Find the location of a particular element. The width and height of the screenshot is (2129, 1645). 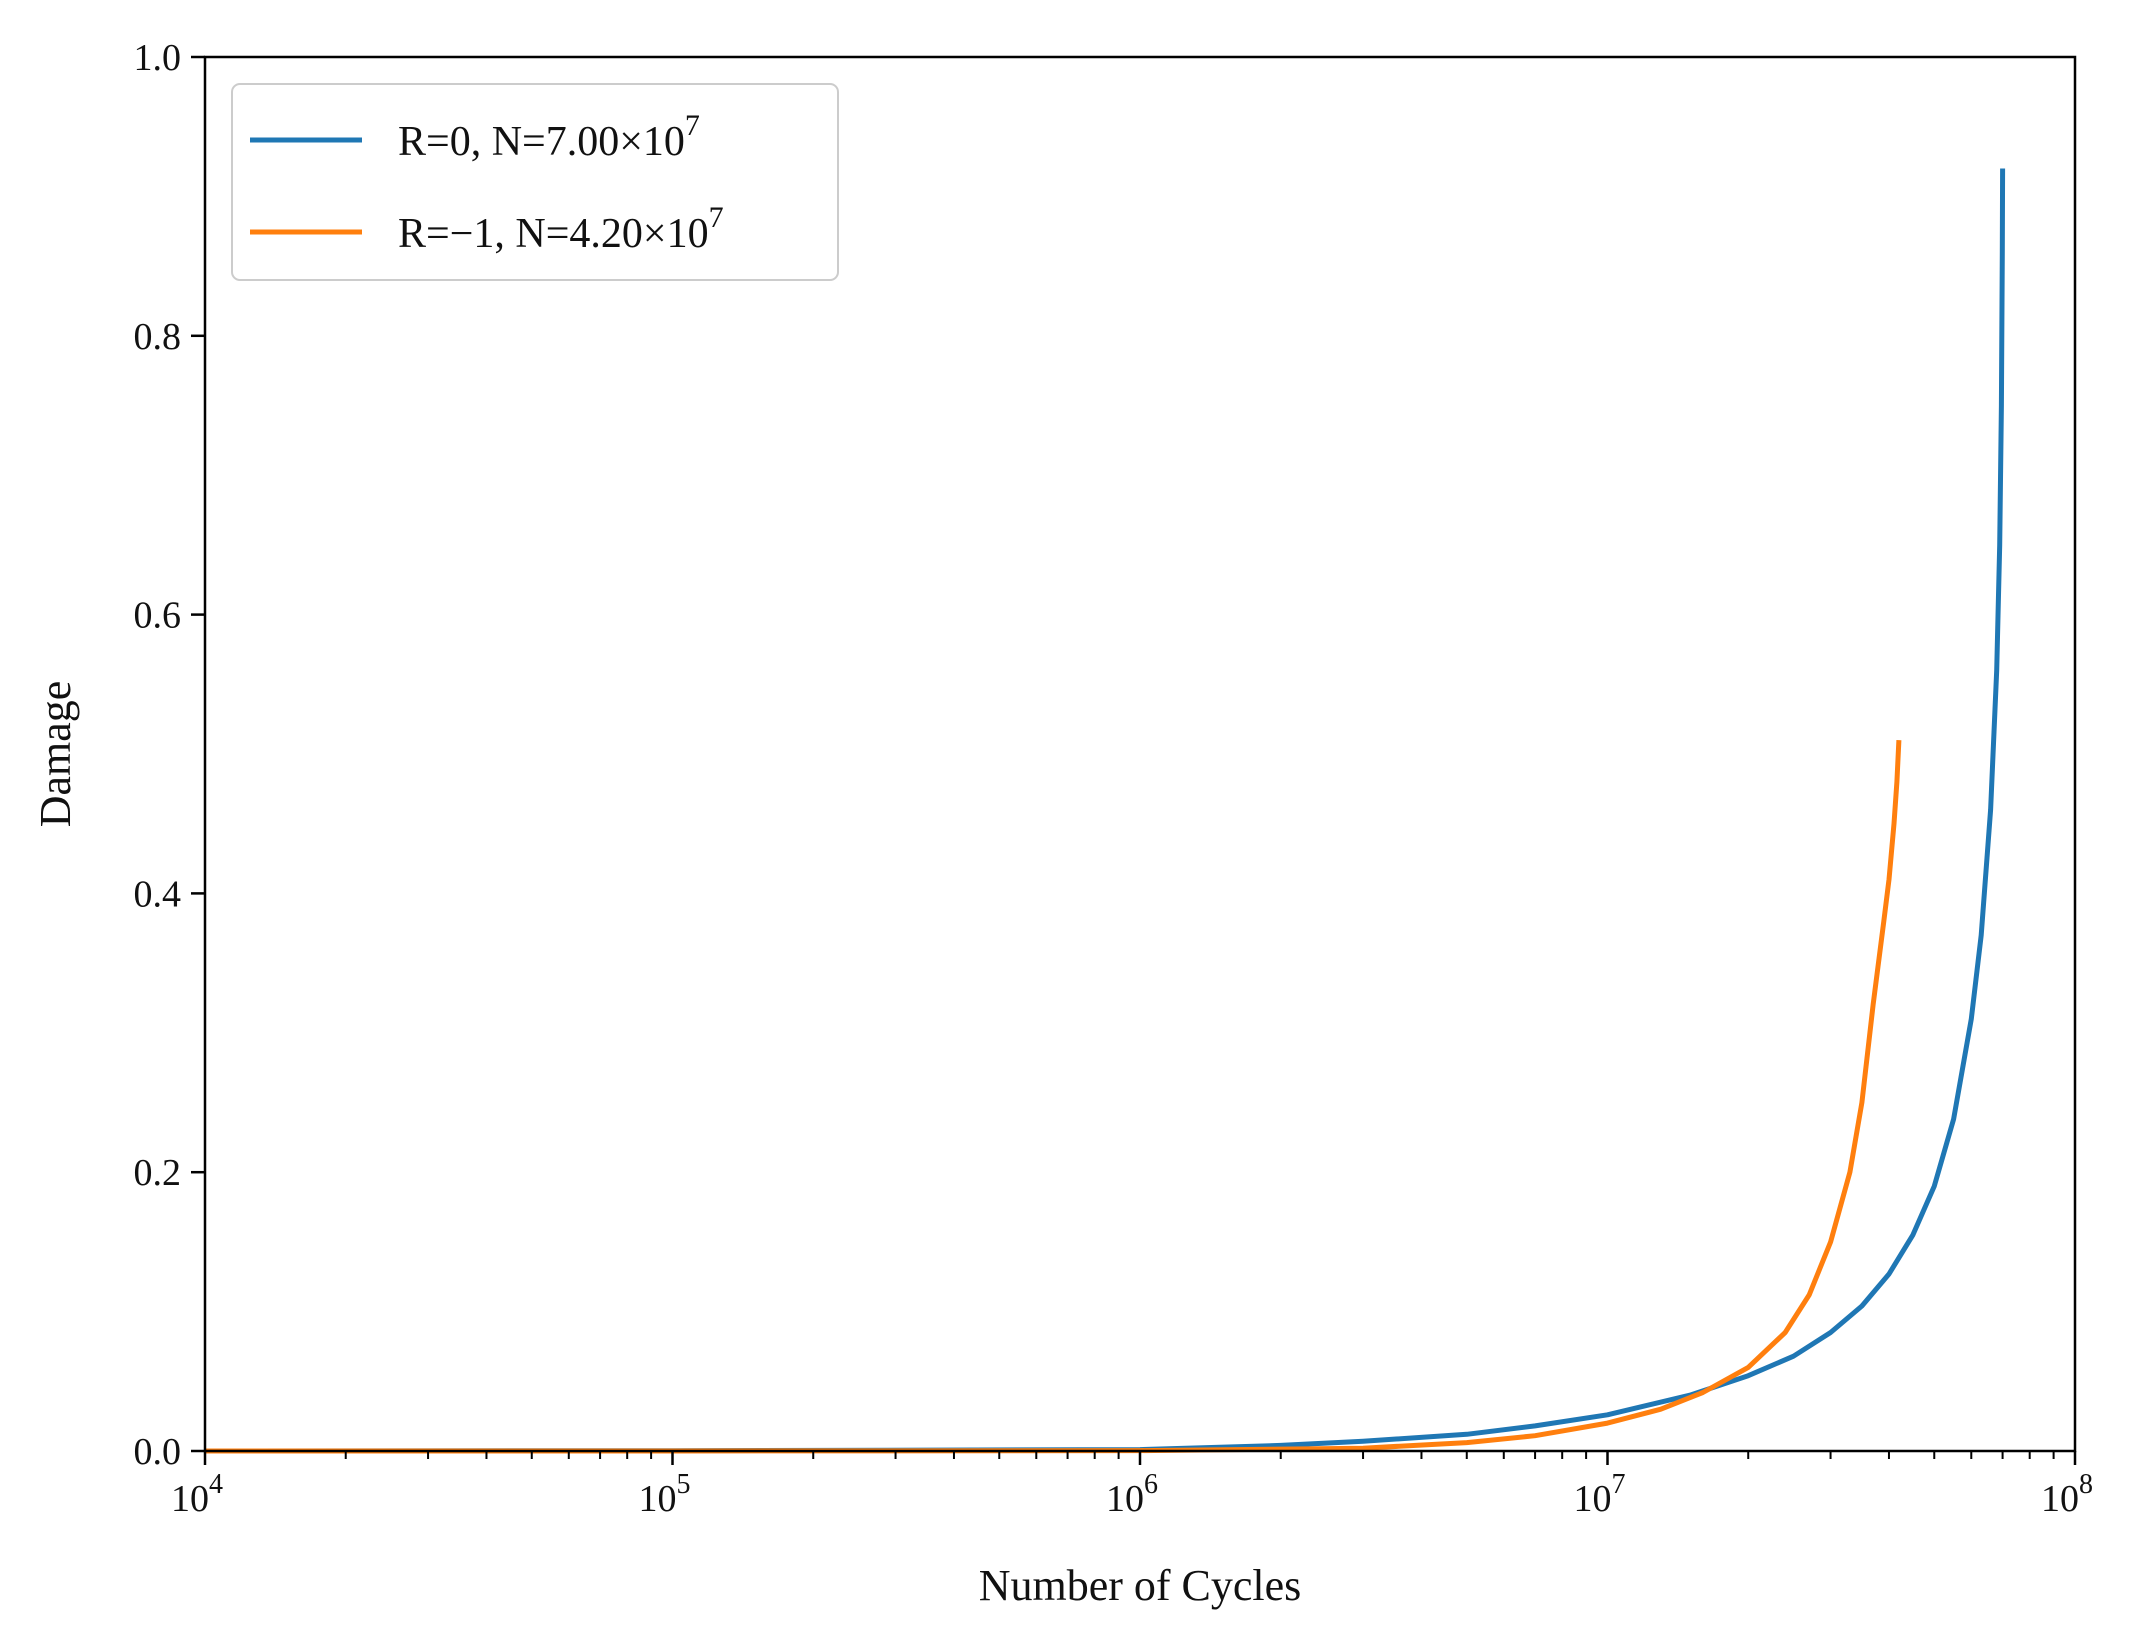

y-tick-label: 0.2 is located at coordinates (158, 1173).